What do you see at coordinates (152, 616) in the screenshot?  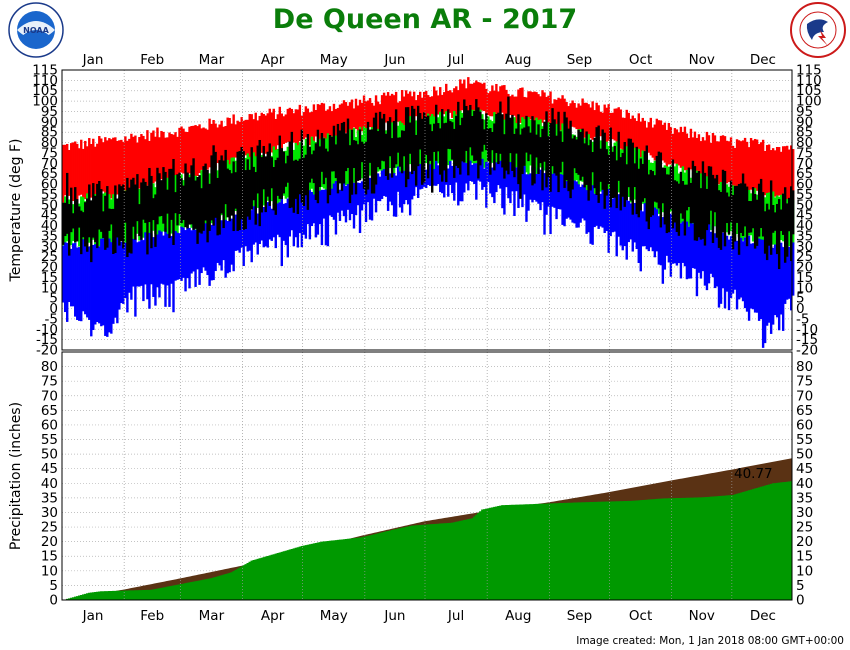 I see `month-label-bottom: Feb` at bounding box center [152, 616].